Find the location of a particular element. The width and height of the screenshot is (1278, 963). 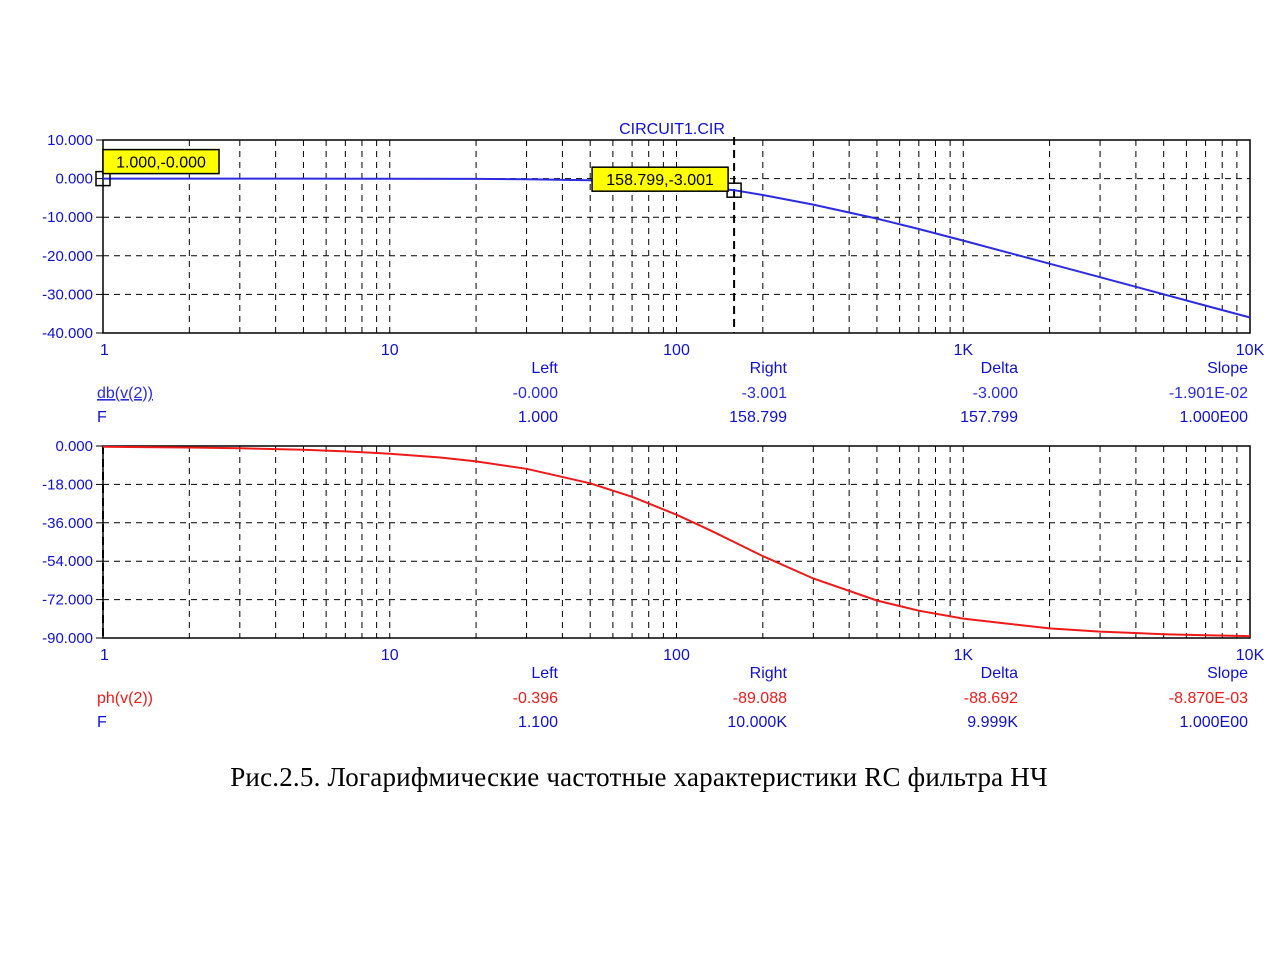

ph-table-cell: 1.100 is located at coordinates (538, 722).